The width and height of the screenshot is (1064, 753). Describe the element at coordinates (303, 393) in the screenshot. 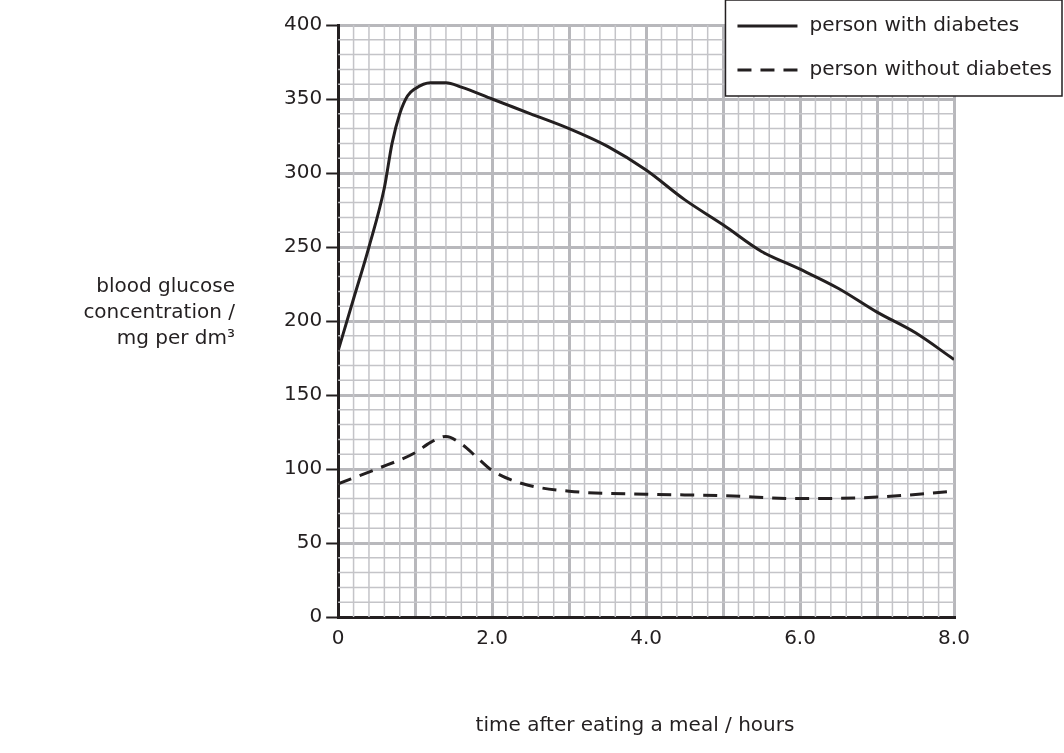

I see `y-tick-label: 150` at that location.